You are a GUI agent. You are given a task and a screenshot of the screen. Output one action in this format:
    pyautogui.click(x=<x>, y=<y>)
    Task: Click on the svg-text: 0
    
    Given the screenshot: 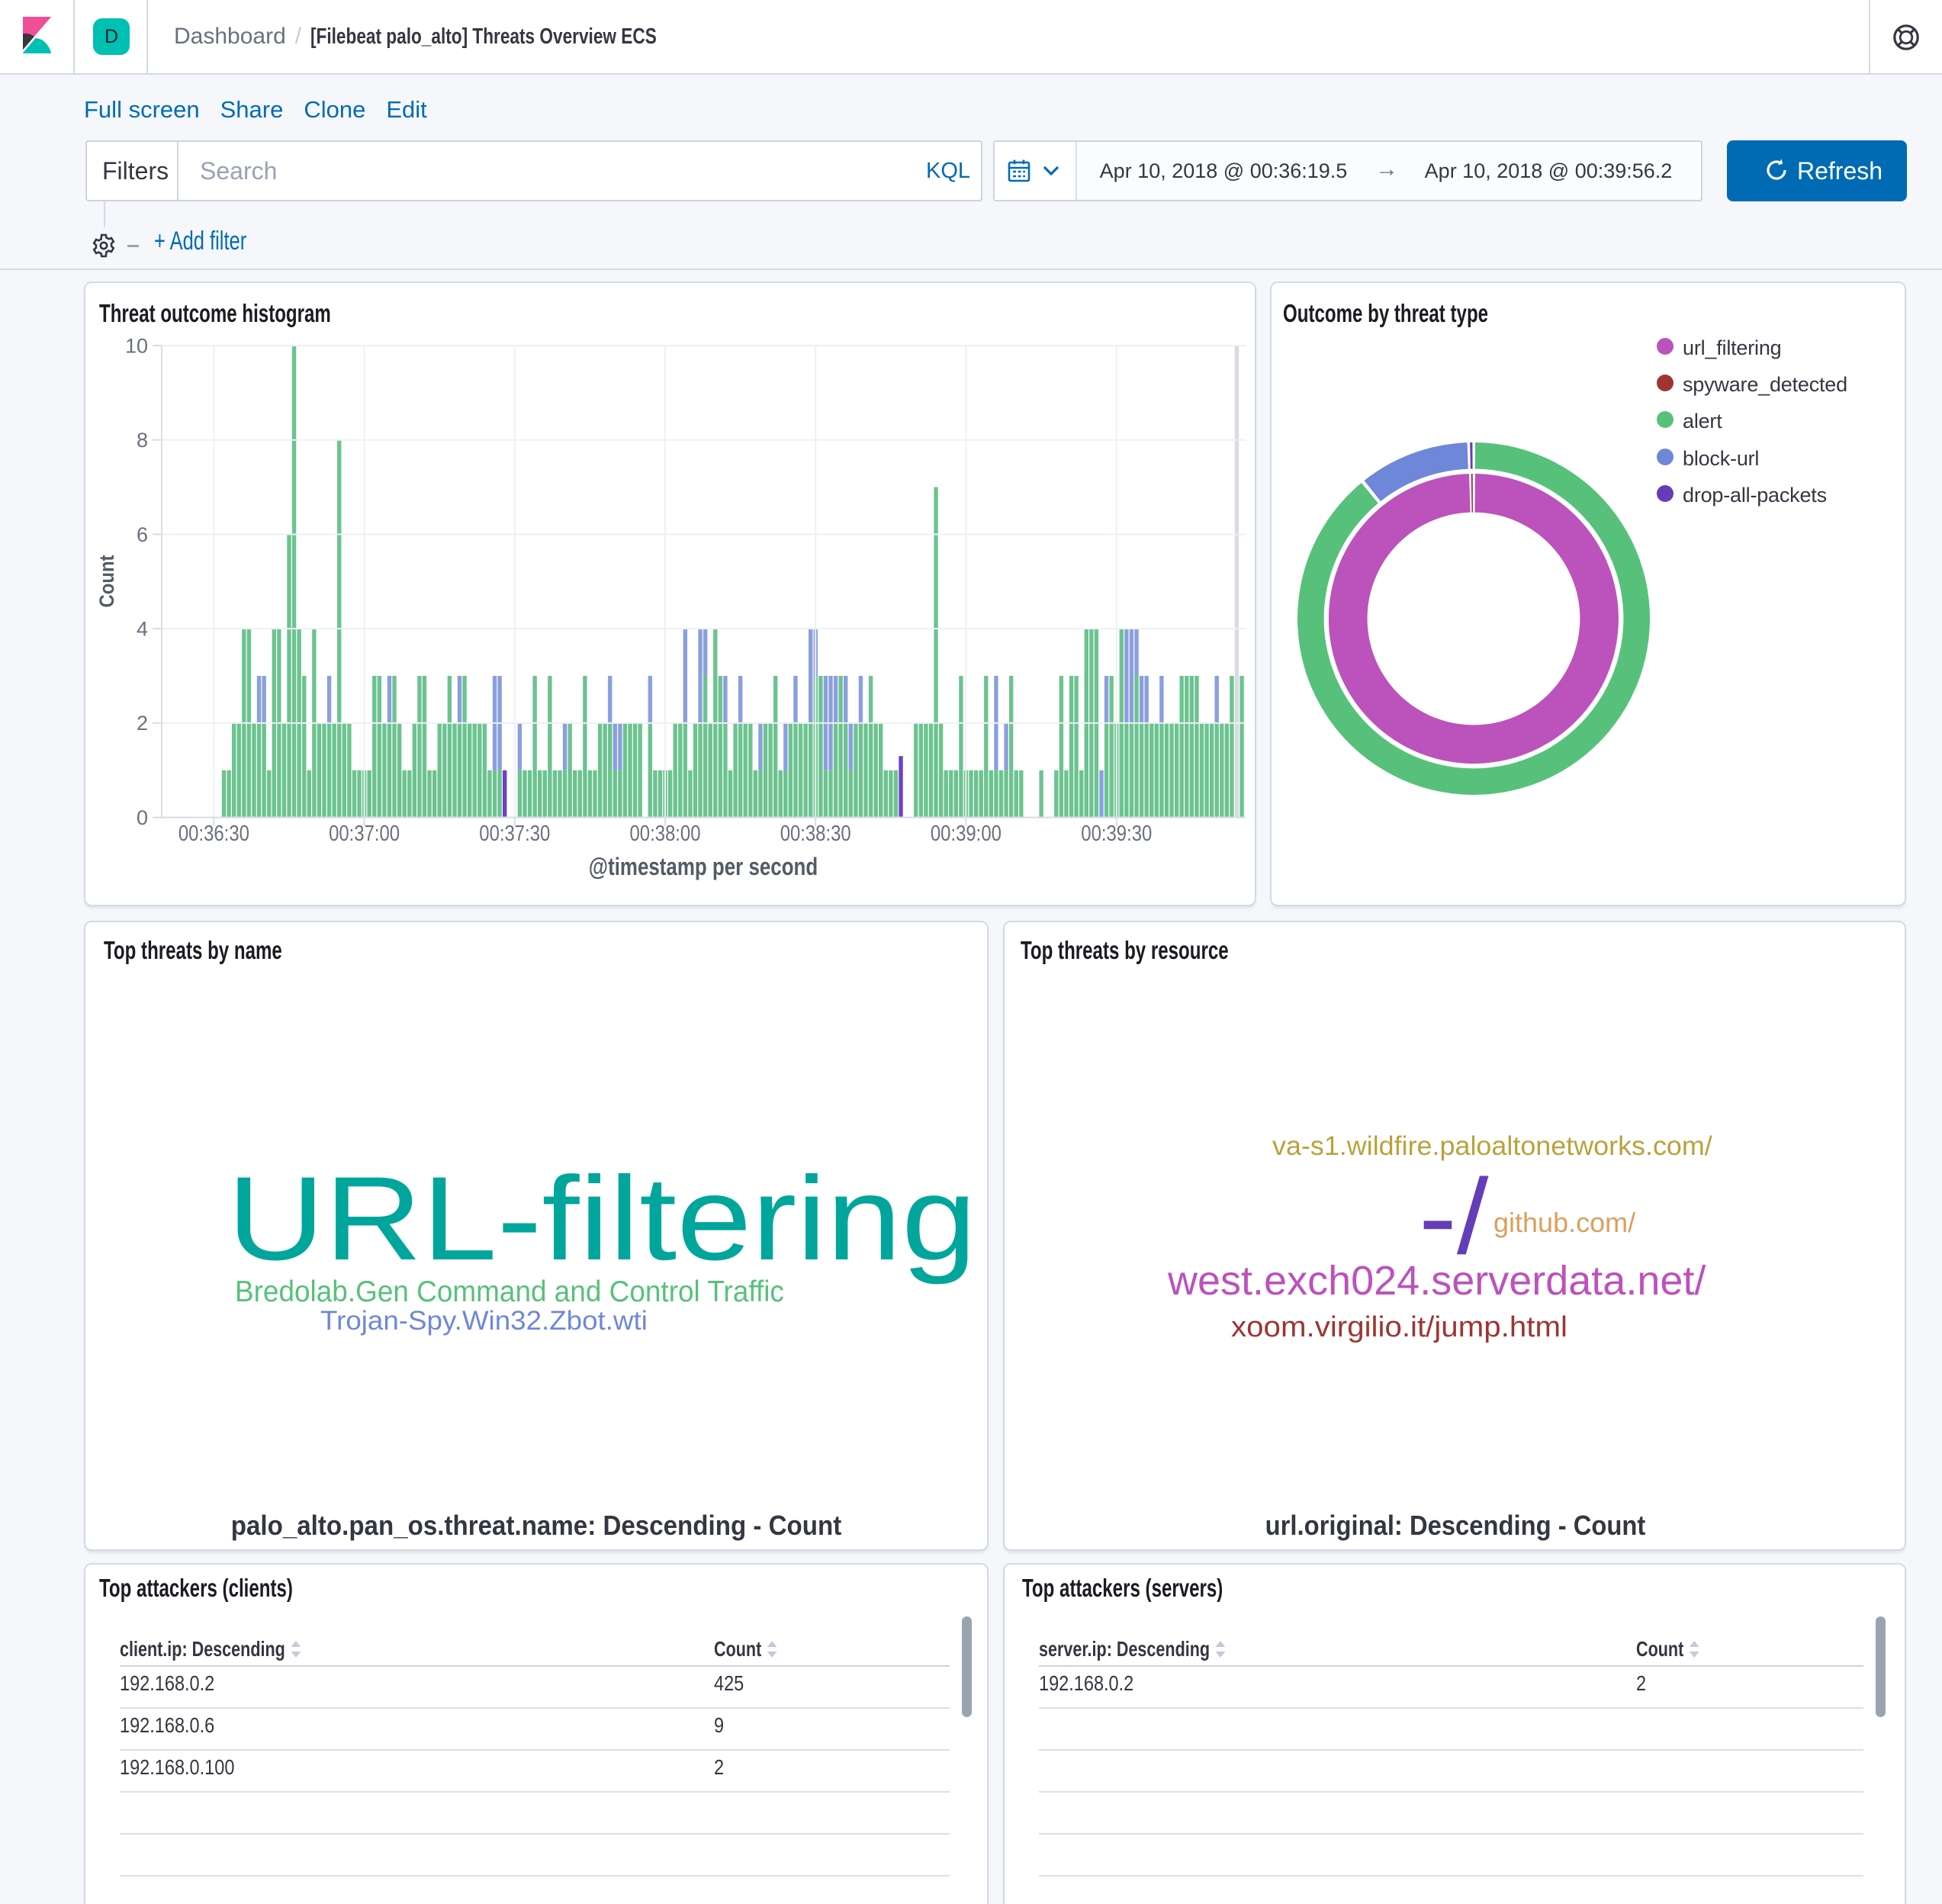 What is the action you would take?
    pyautogui.click(x=142, y=817)
    